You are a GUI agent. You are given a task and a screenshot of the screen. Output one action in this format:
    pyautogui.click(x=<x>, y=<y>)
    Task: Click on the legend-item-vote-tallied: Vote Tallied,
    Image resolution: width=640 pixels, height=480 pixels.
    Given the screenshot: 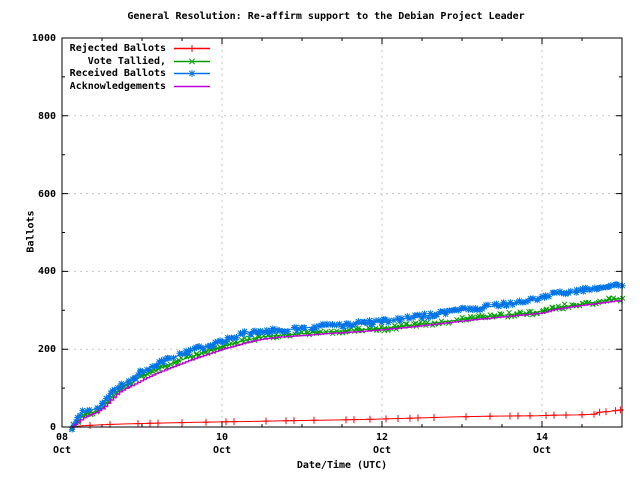 What is the action you would take?
    pyautogui.click(x=139, y=61)
    